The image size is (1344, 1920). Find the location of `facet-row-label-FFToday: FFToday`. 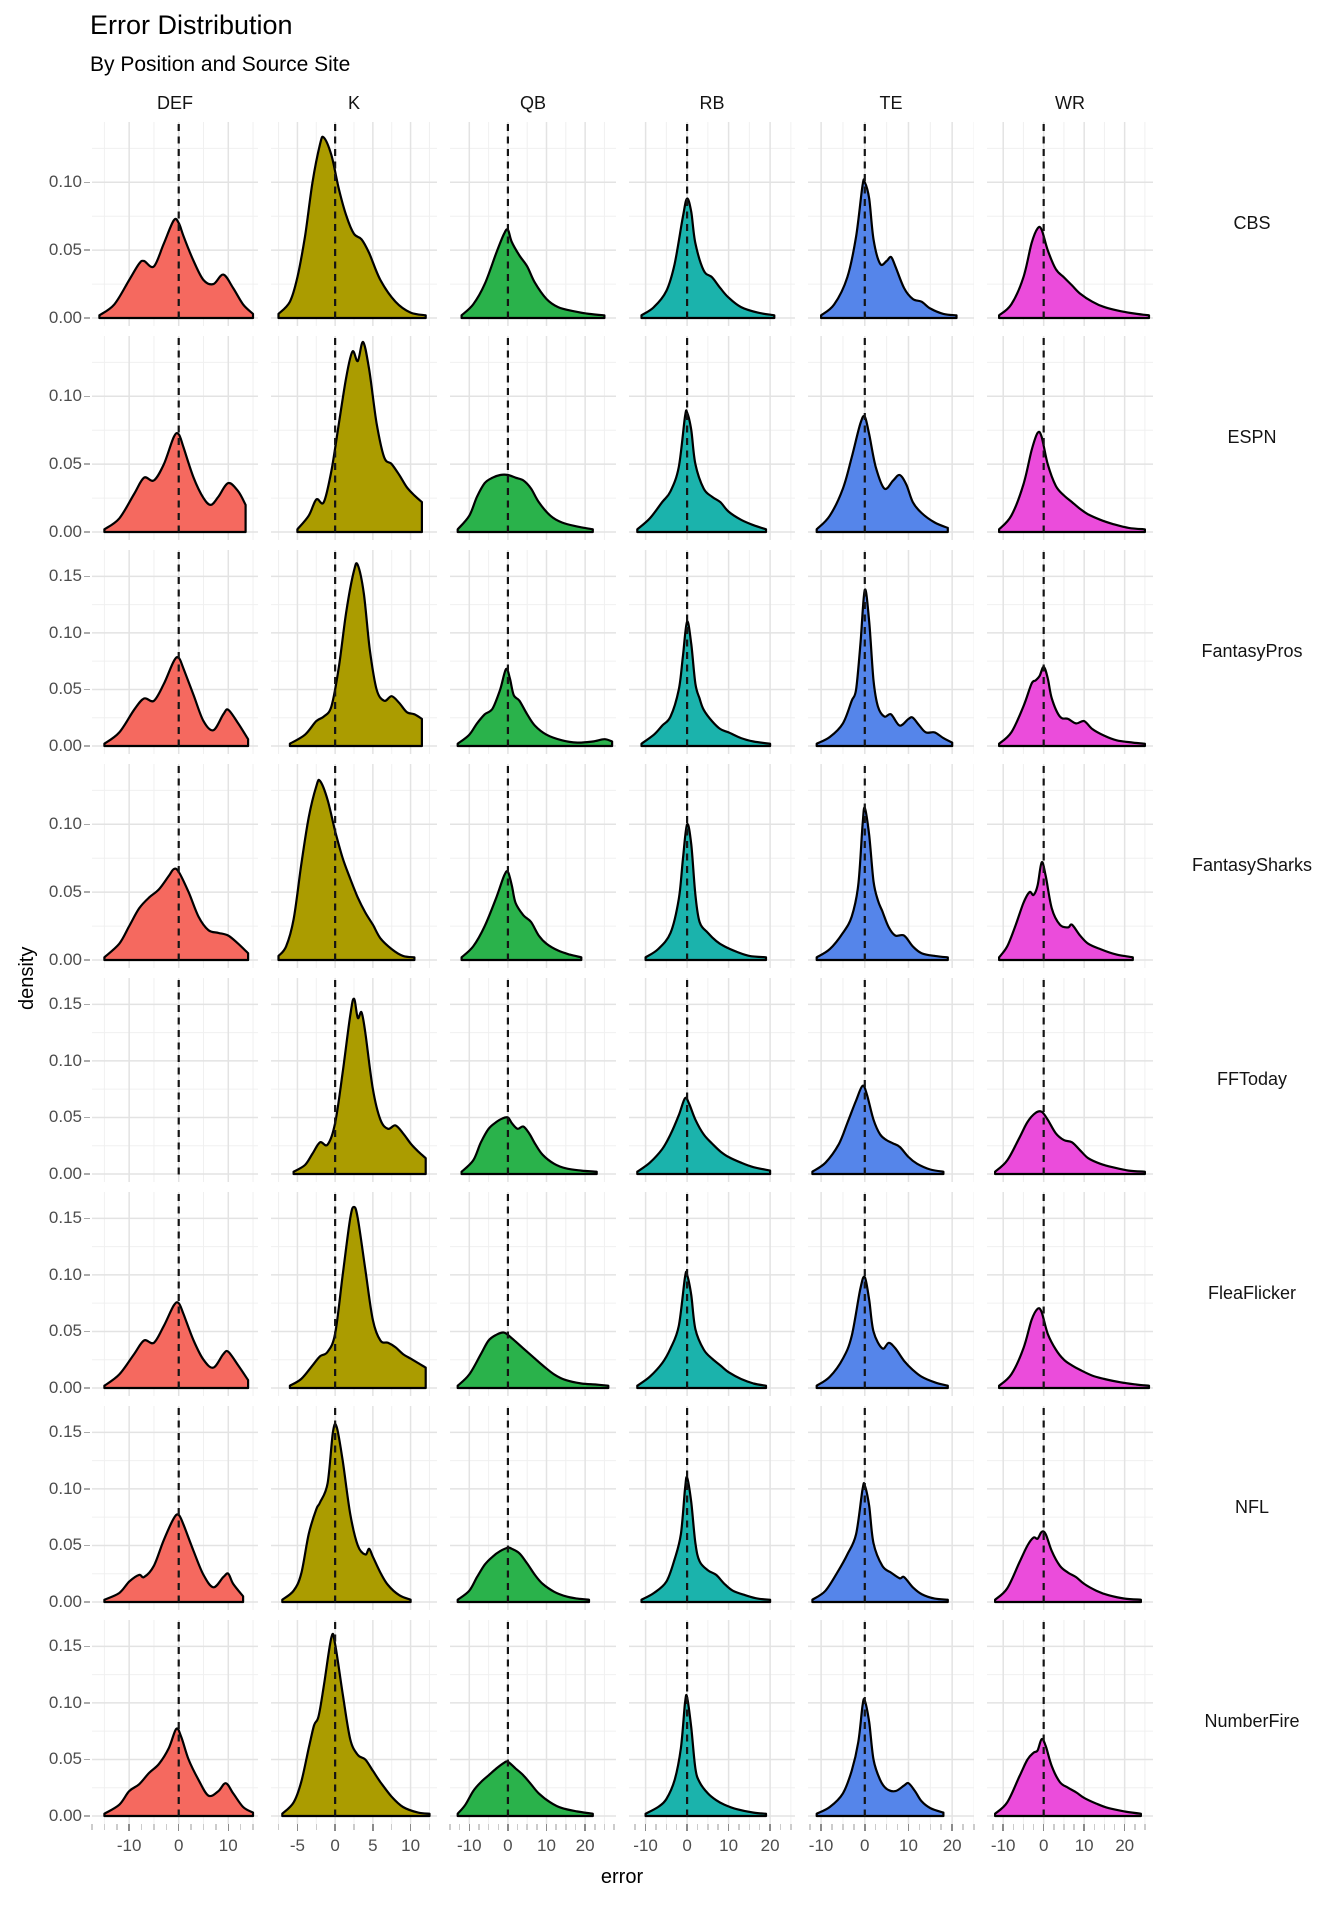

facet-row-label-FFToday: FFToday is located at coordinates (1252, 1079).